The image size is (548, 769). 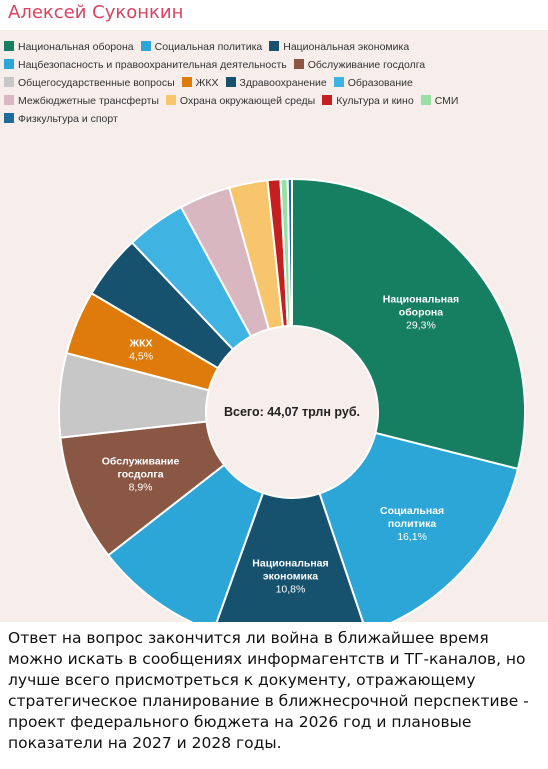 I want to click on legend-item: Общегосударственные вопросы, so click(x=89, y=83).